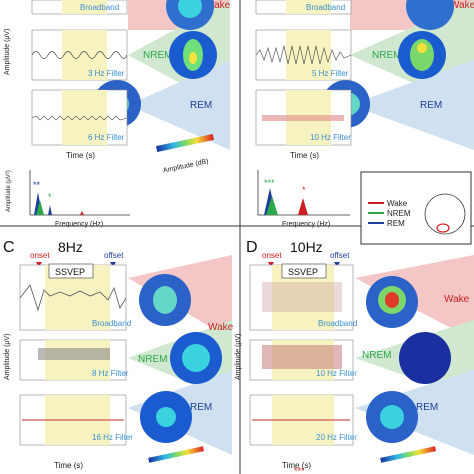  What do you see at coordinates (430, 15) in the screenshot?
I see `topo-map-b-wake` at bounding box center [430, 15].